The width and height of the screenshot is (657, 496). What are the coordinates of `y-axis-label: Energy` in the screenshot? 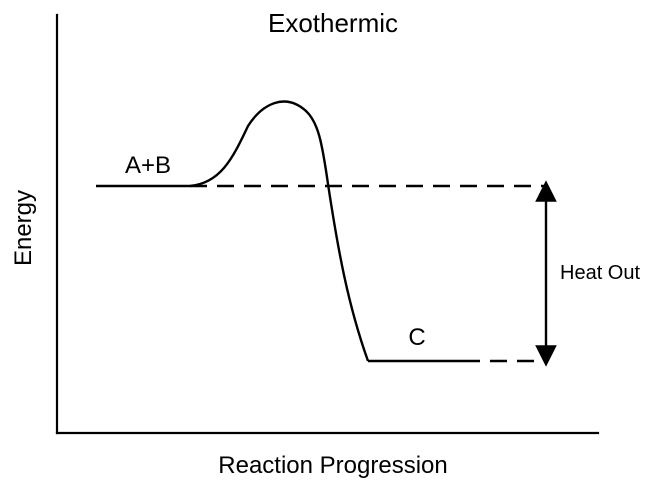 It's located at (23, 228).